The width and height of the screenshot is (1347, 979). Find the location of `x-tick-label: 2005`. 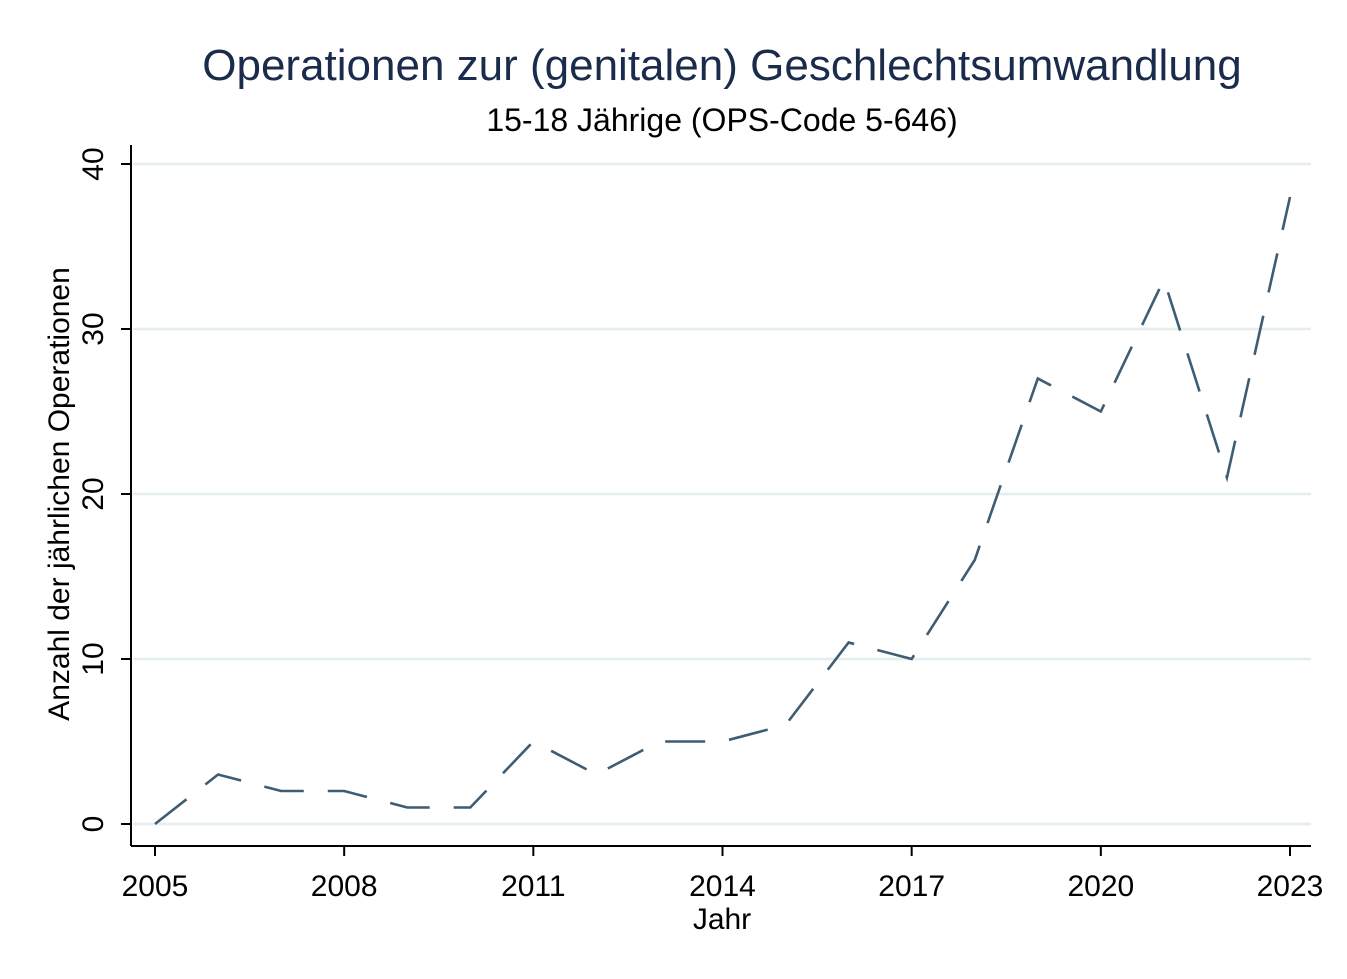

x-tick-label: 2005 is located at coordinates (155, 886).